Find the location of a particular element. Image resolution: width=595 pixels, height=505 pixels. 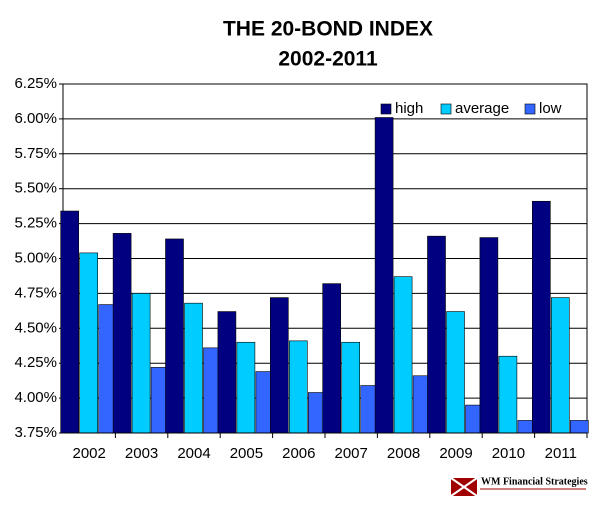

y-tick-label: 4.50% is located at coordinates (35, 327).